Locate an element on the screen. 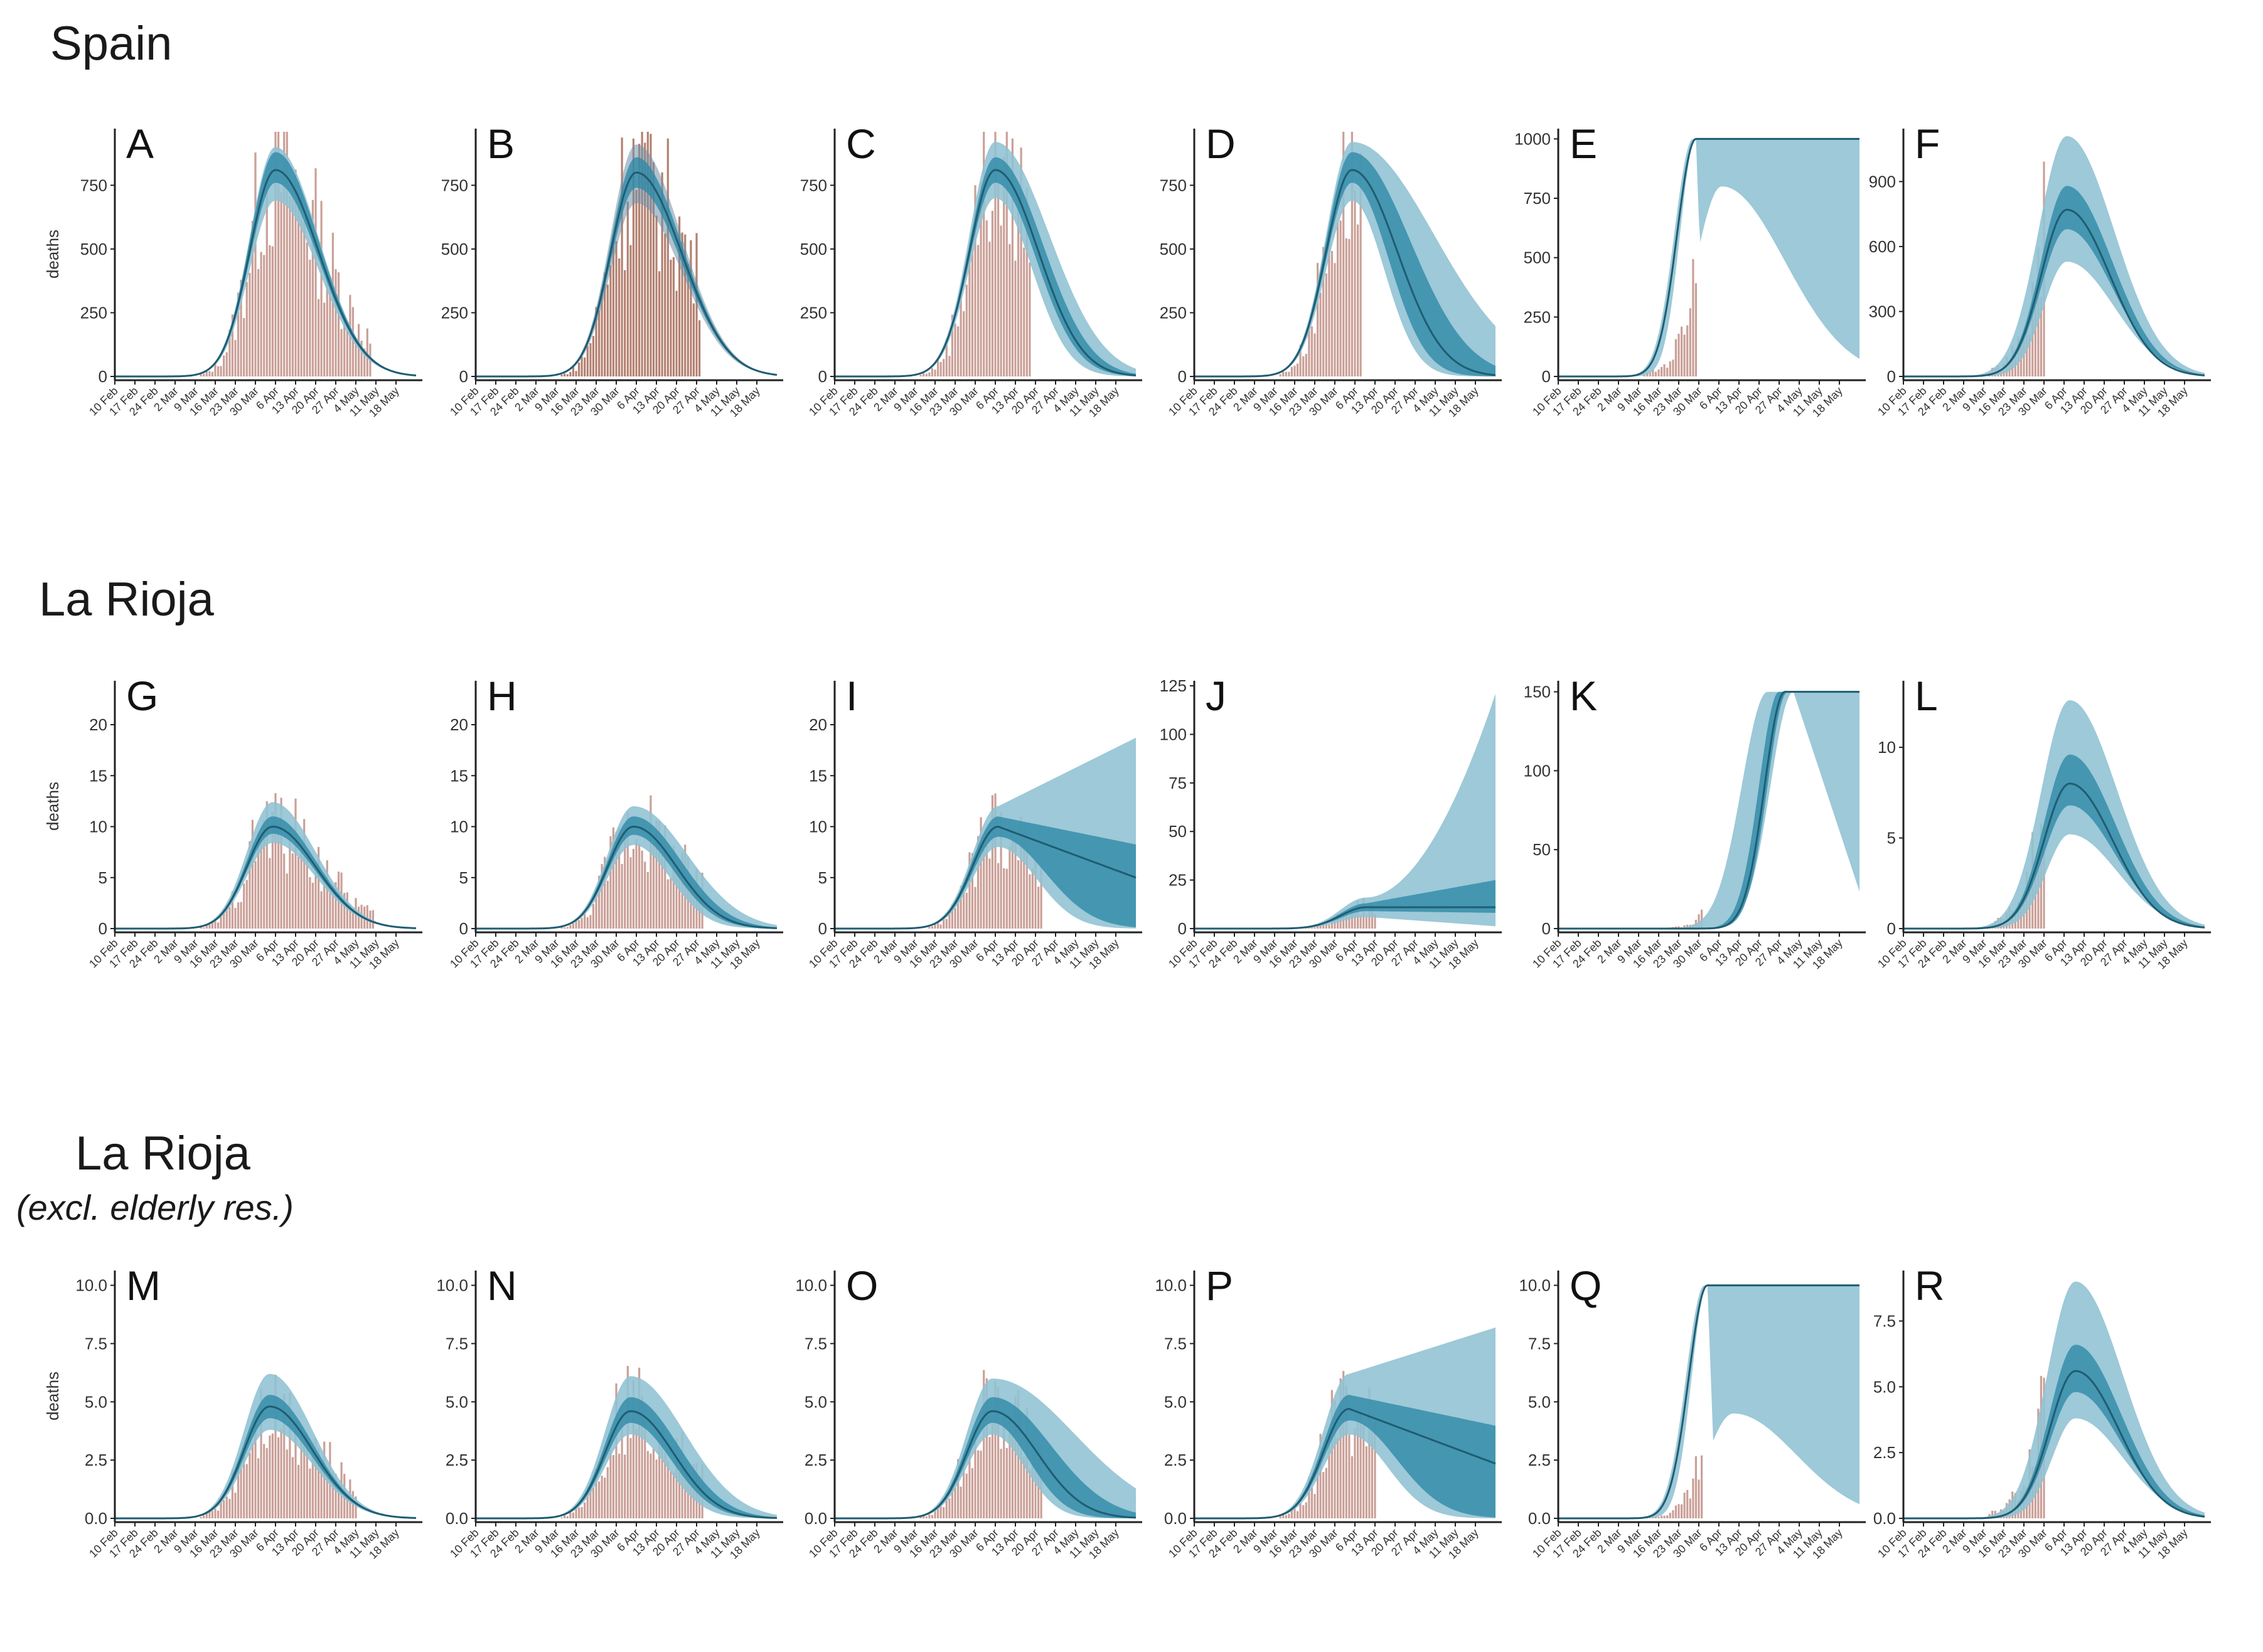  bars-g is located at coordinates (287, 861).